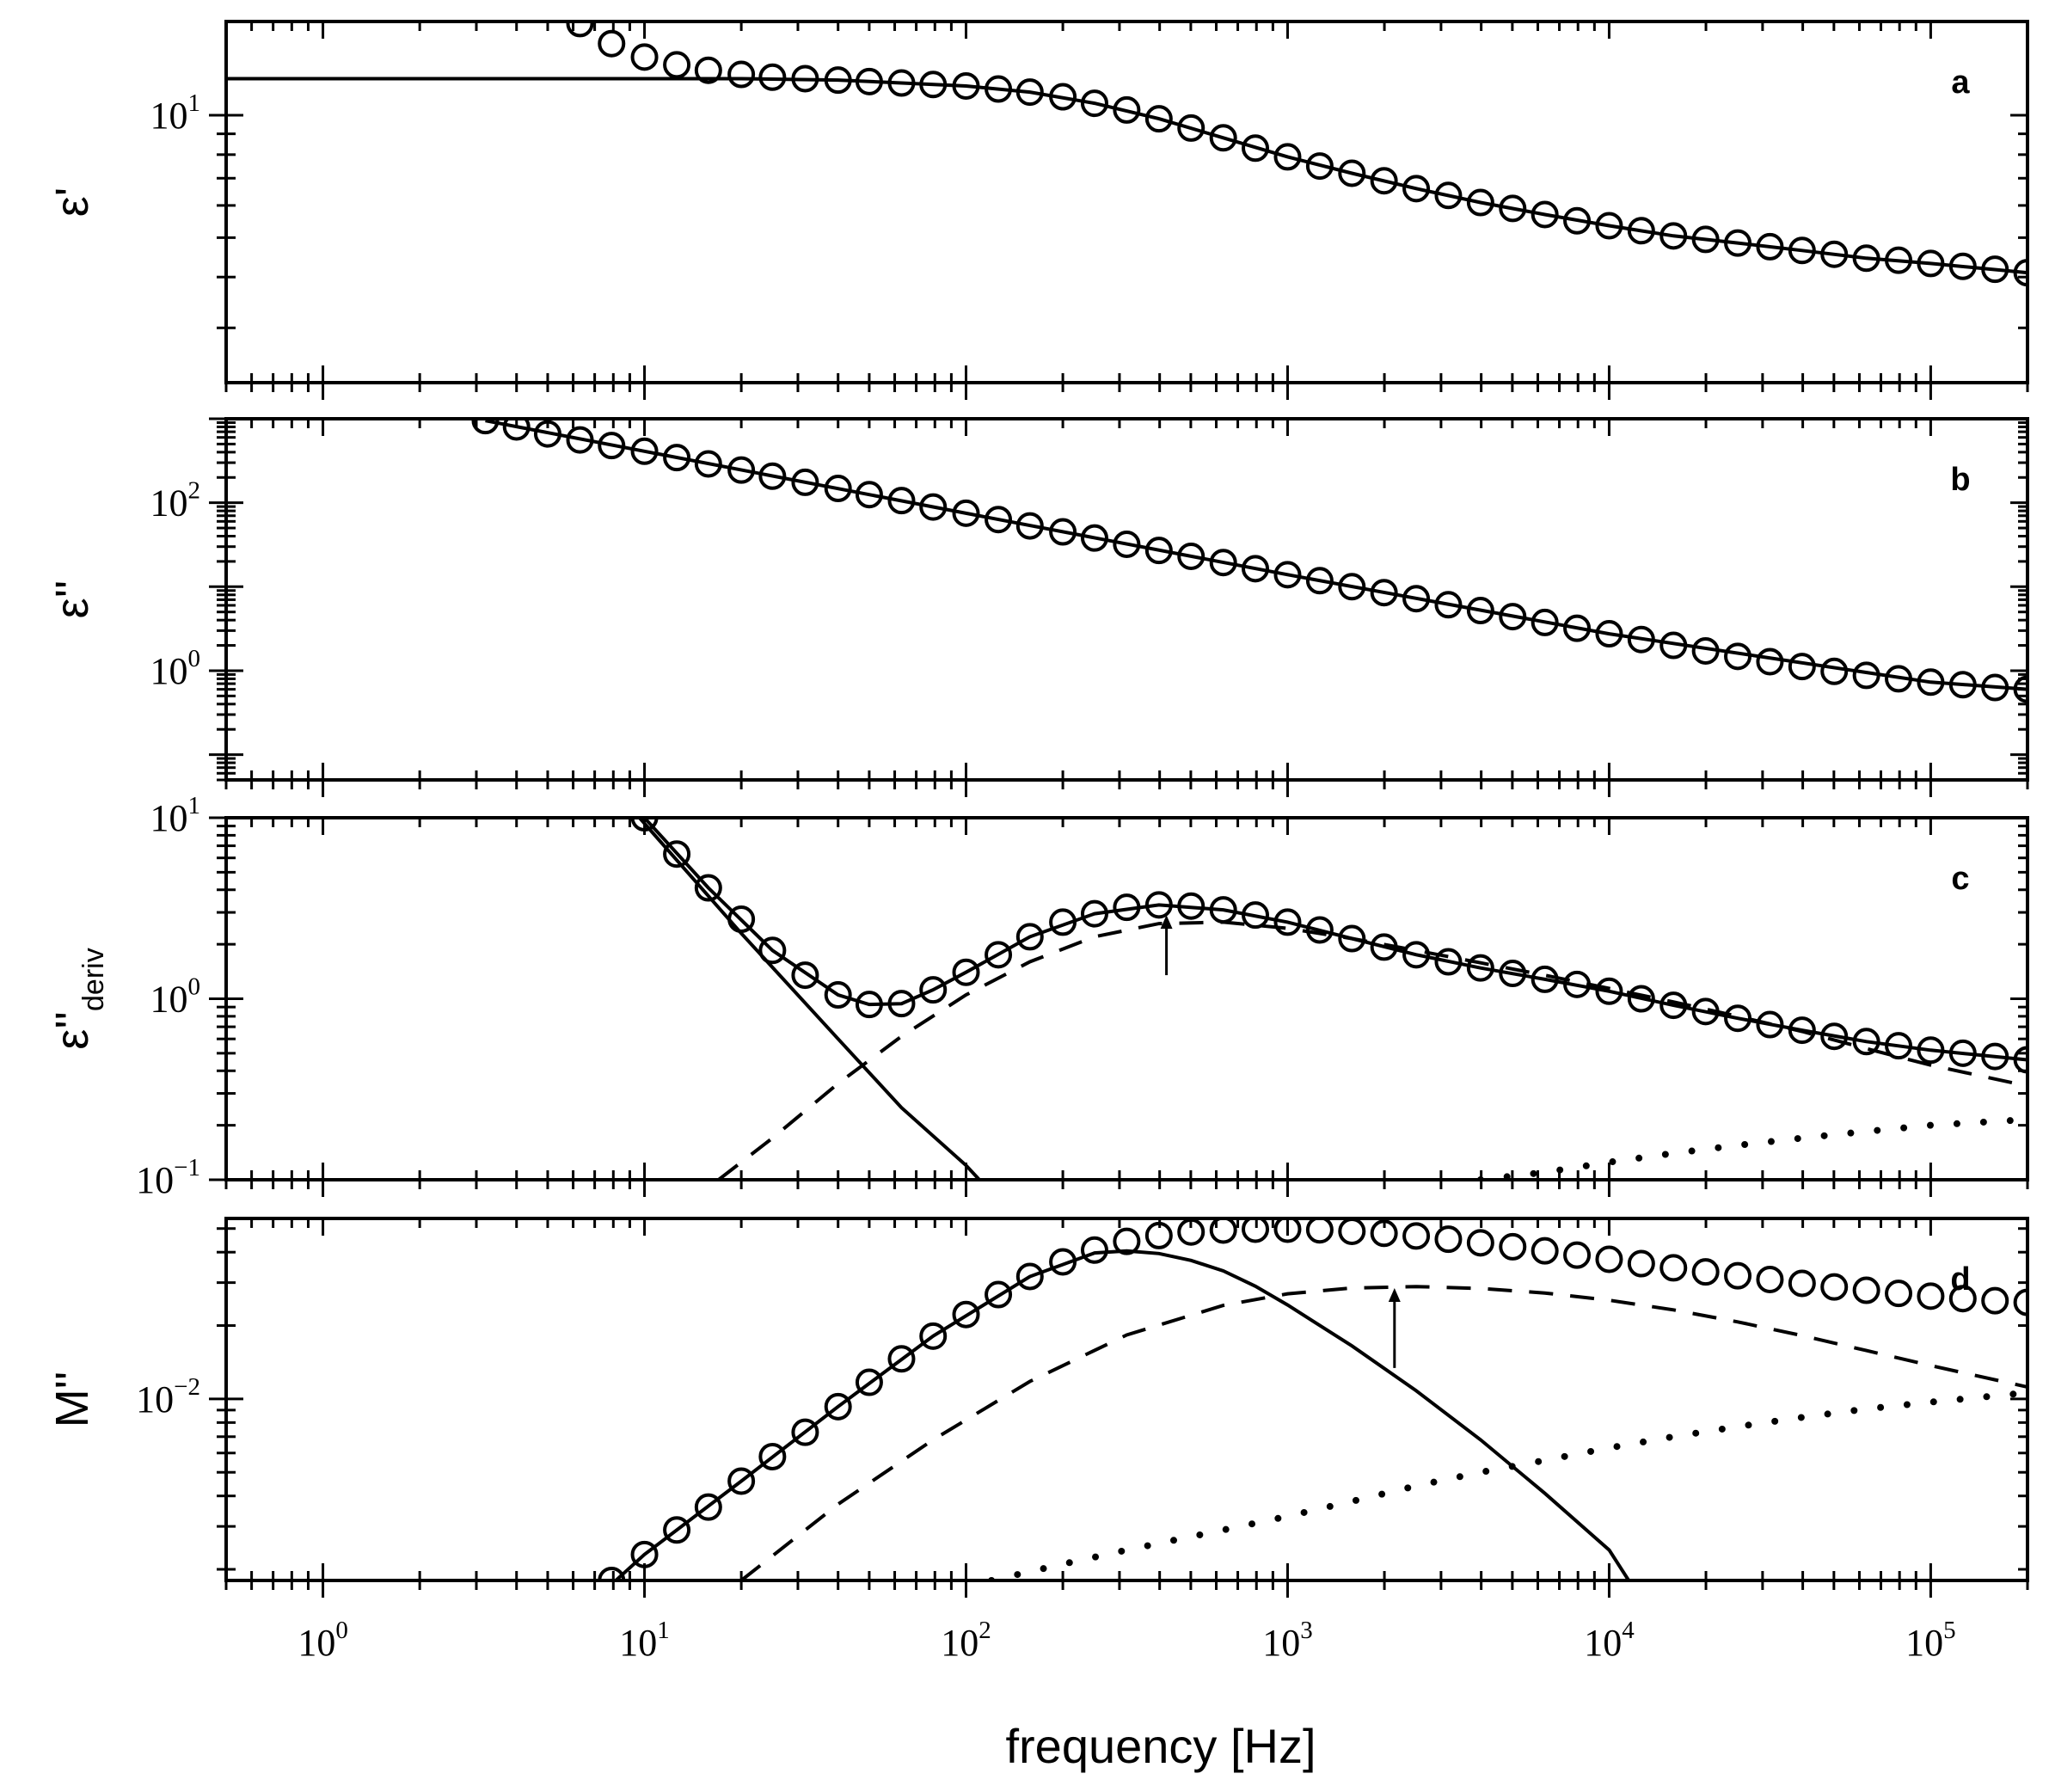 The image size is (2049, 1792). I want to click on y-tick-label: 10¹, so click(176, 113).